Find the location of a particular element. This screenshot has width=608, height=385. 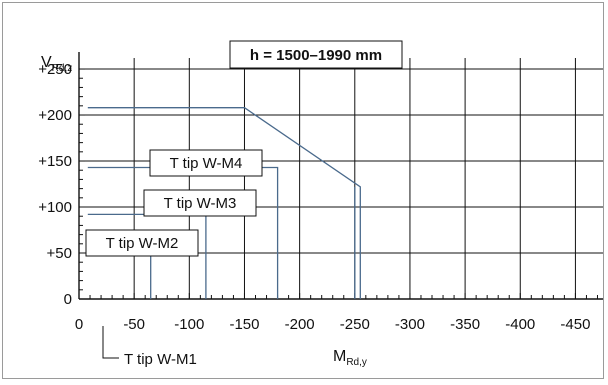

x-tick-label: -50 is located at coordinates (134, 324).